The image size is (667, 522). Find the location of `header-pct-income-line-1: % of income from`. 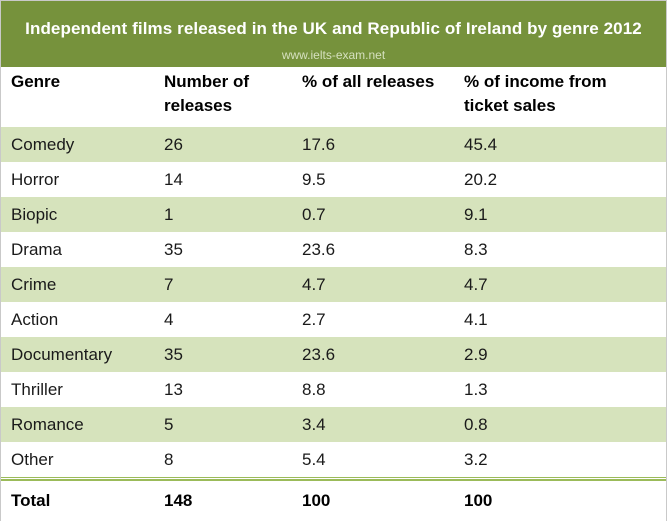

header-pct-income-line-1: % of income from is located at coordinates (535, 81).